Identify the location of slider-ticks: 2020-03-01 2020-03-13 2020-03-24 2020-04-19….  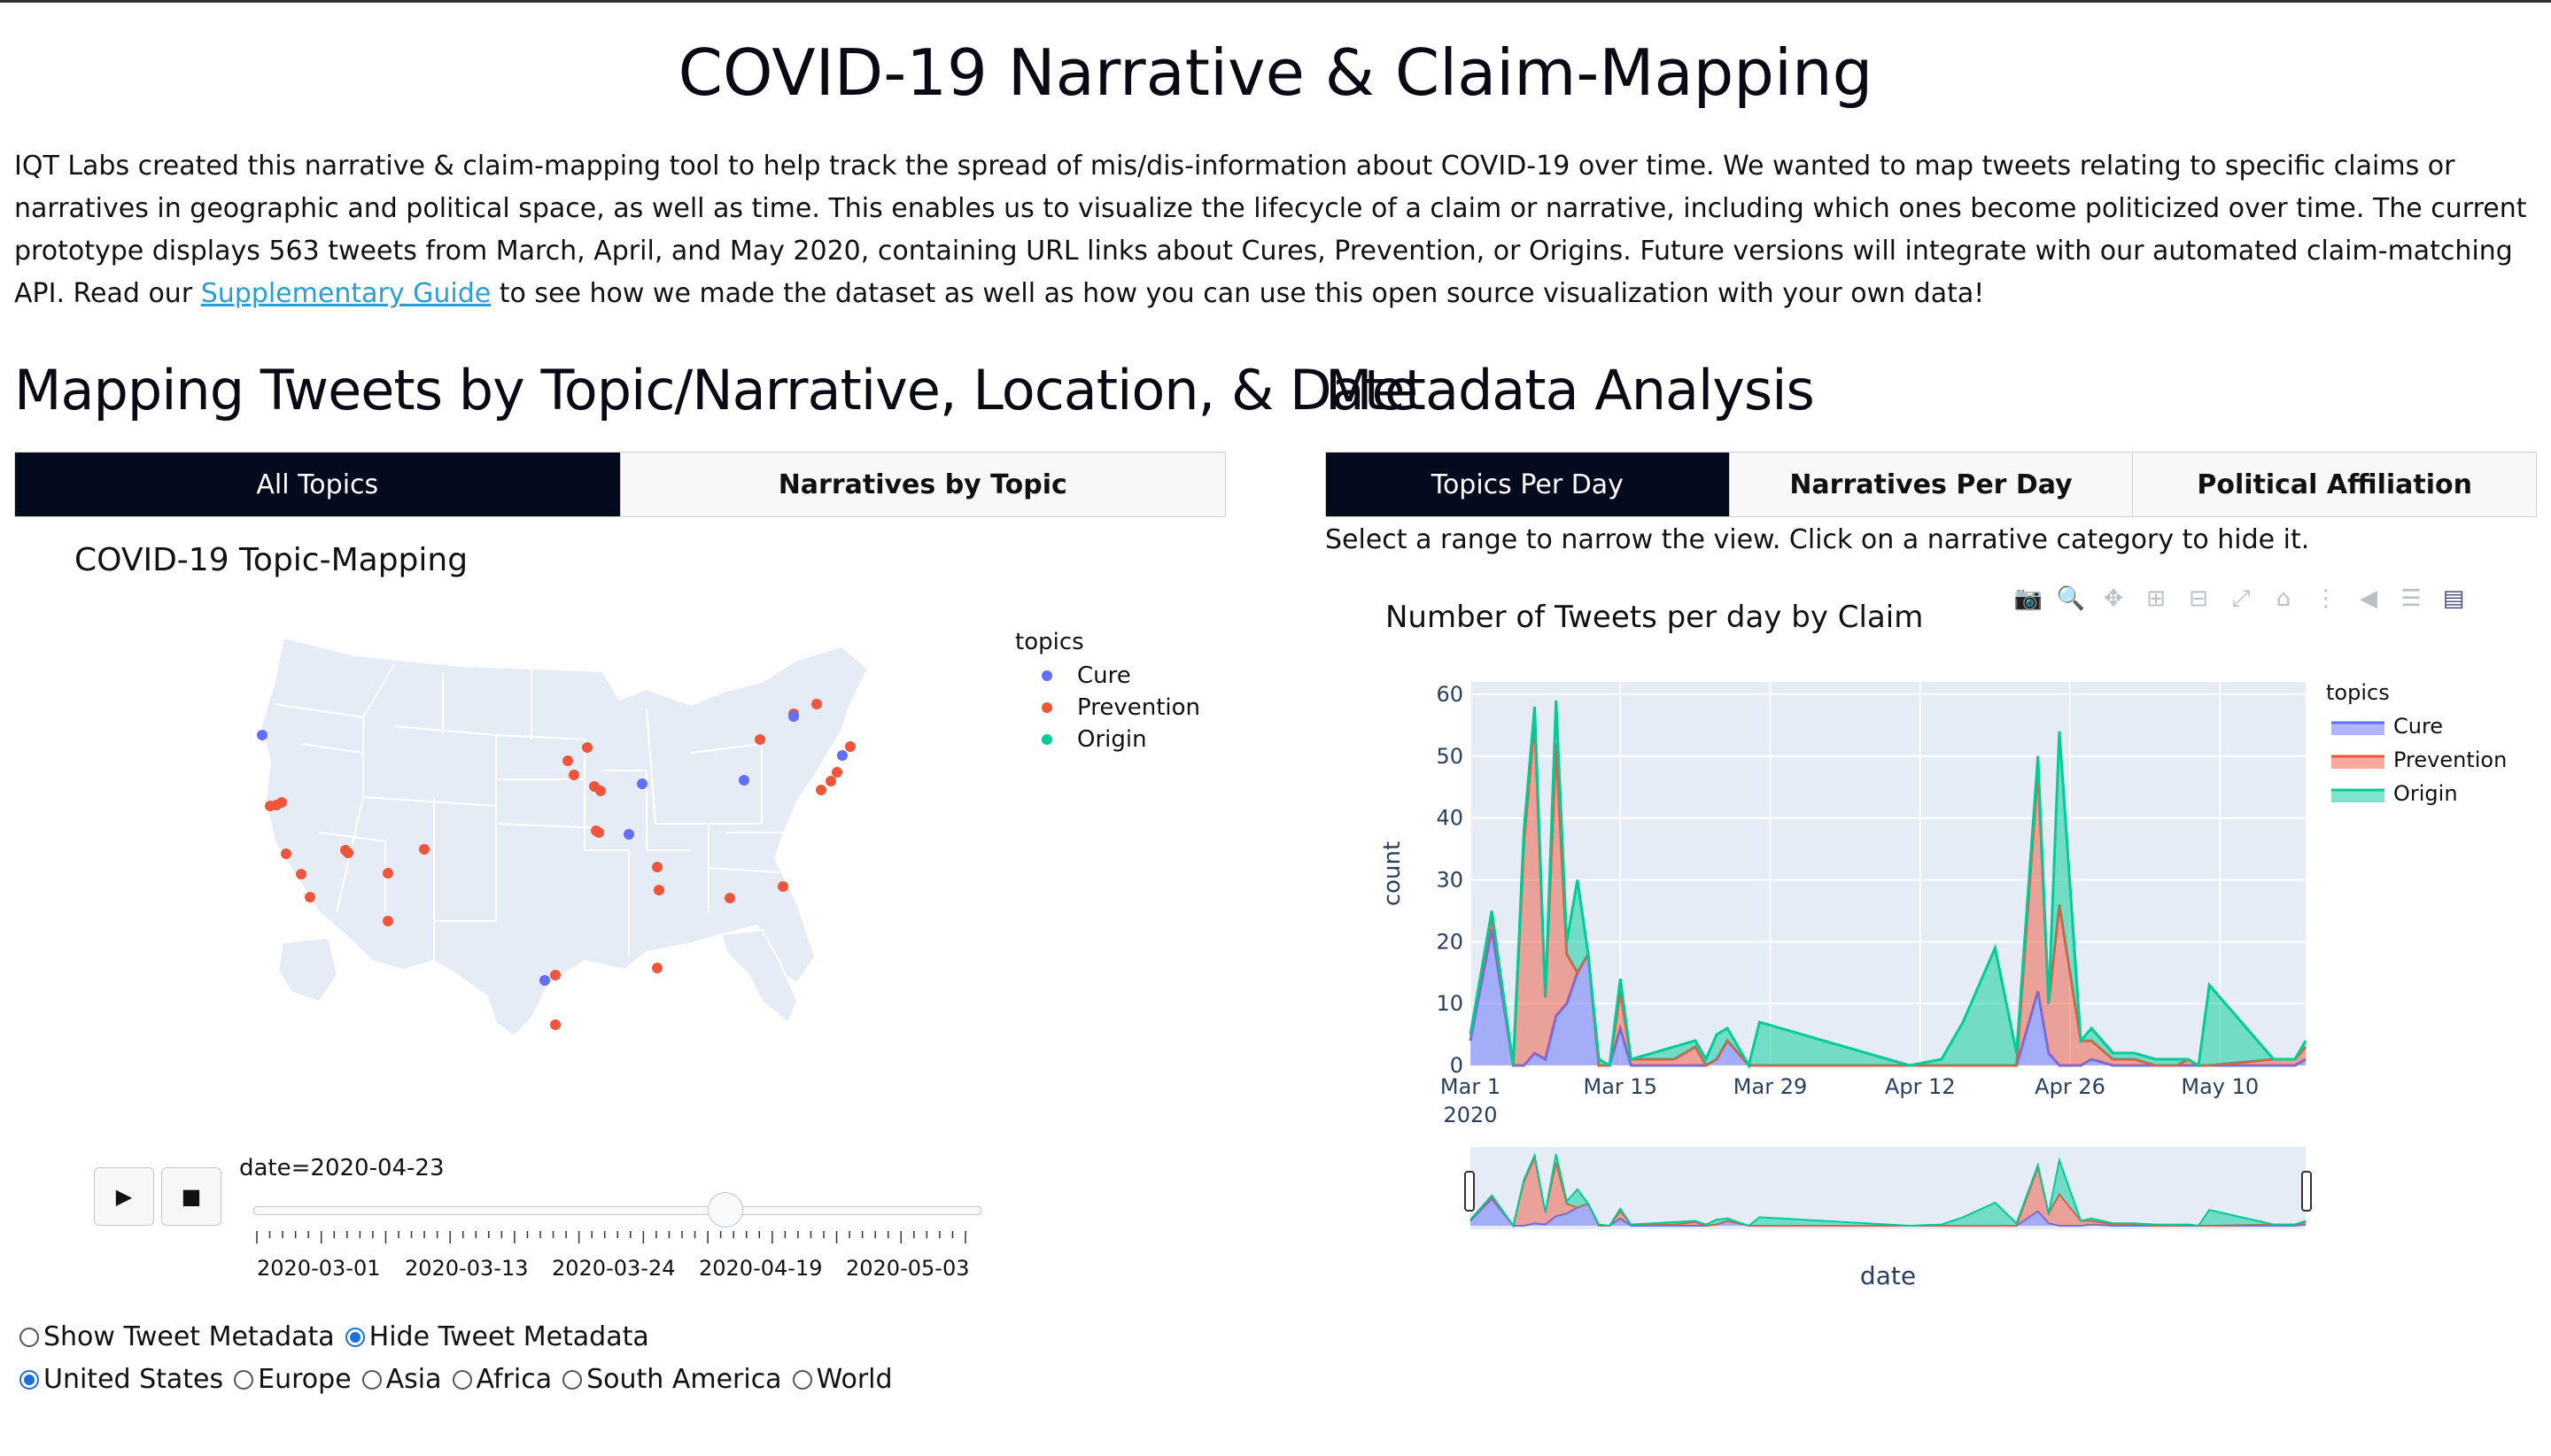
(612, 1256).